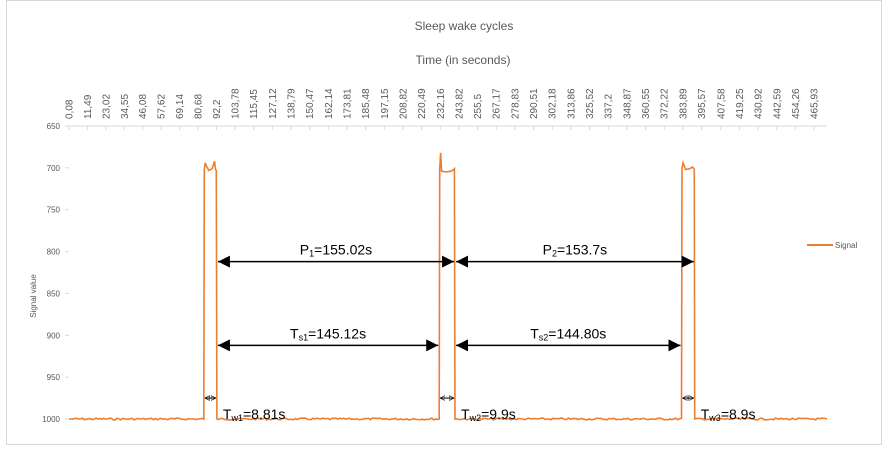  Describe the element at coordinates (478, 106) in the screenshot. I see `x-tick-label-22: 255,5` at that location.